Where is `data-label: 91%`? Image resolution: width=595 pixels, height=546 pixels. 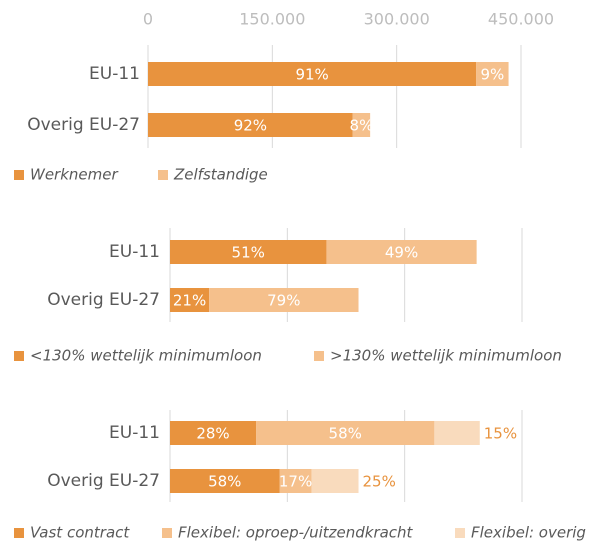 data-label: 91% is located at coordinates (311, 75).